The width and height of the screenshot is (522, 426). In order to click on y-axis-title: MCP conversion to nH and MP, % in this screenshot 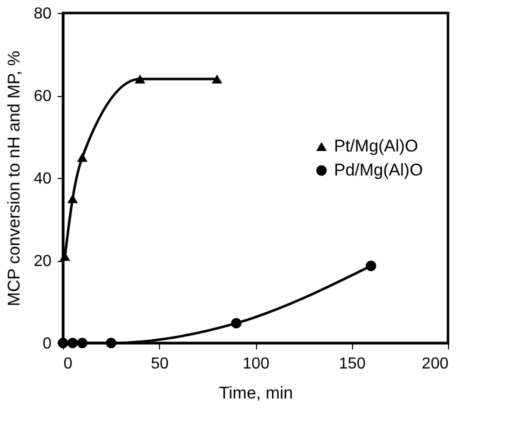, I will do `click(14, 178)`.